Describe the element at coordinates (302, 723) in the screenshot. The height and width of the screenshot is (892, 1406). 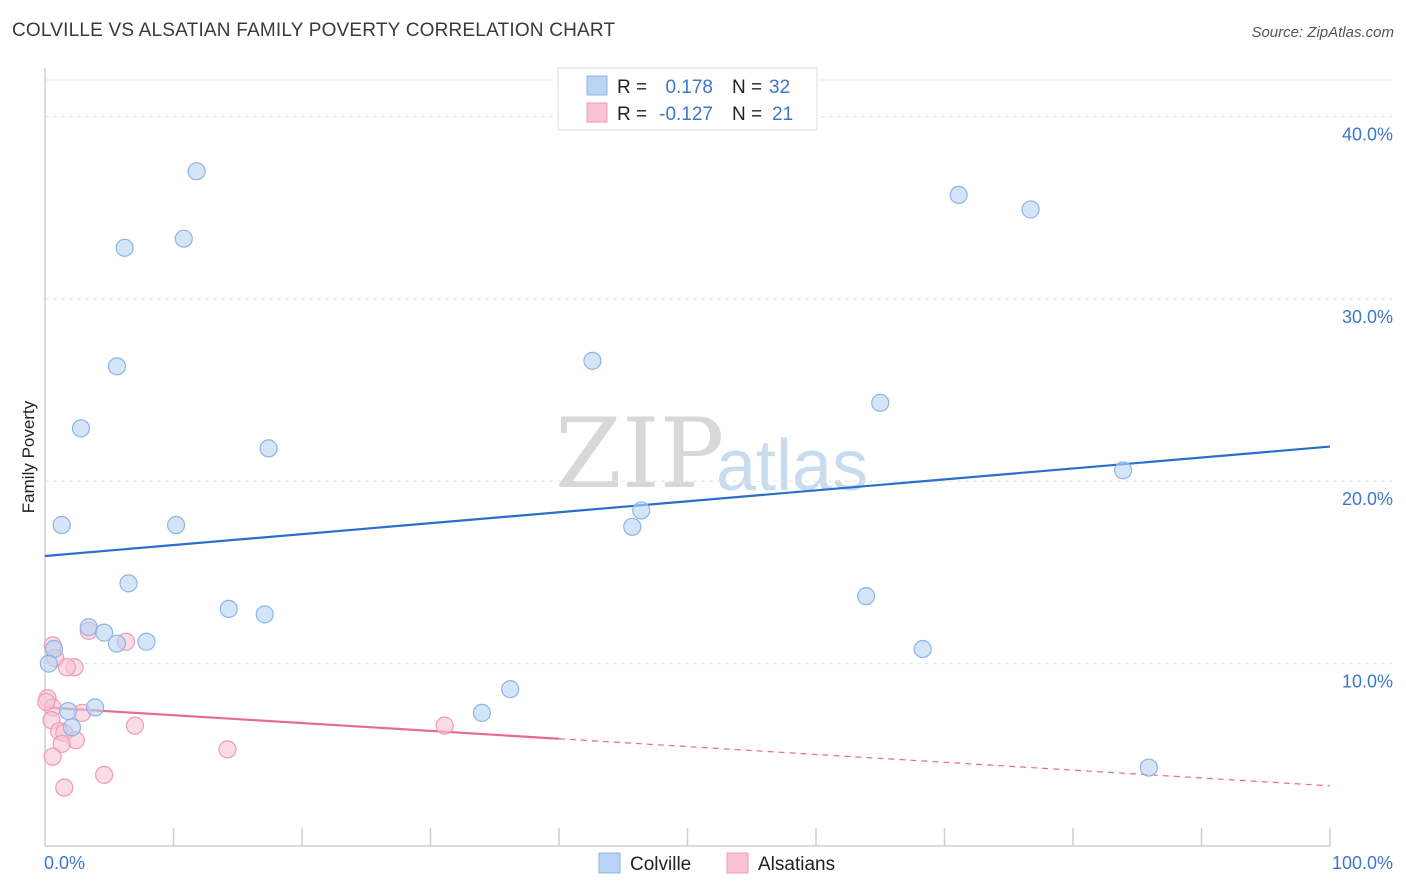
I see `trend-line-alsatians` at that location.